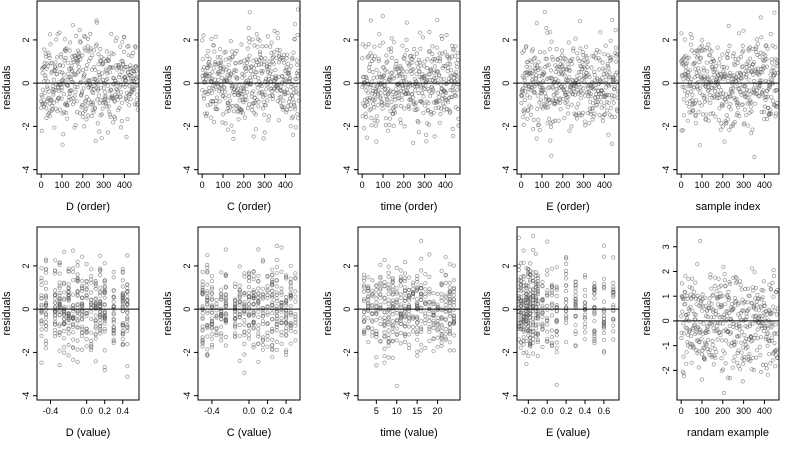 This screenshot has height=450, width=800. Describe the element at coordinates (187, 39) in the screenshot. I see `y-tick-label: 2` at that location.